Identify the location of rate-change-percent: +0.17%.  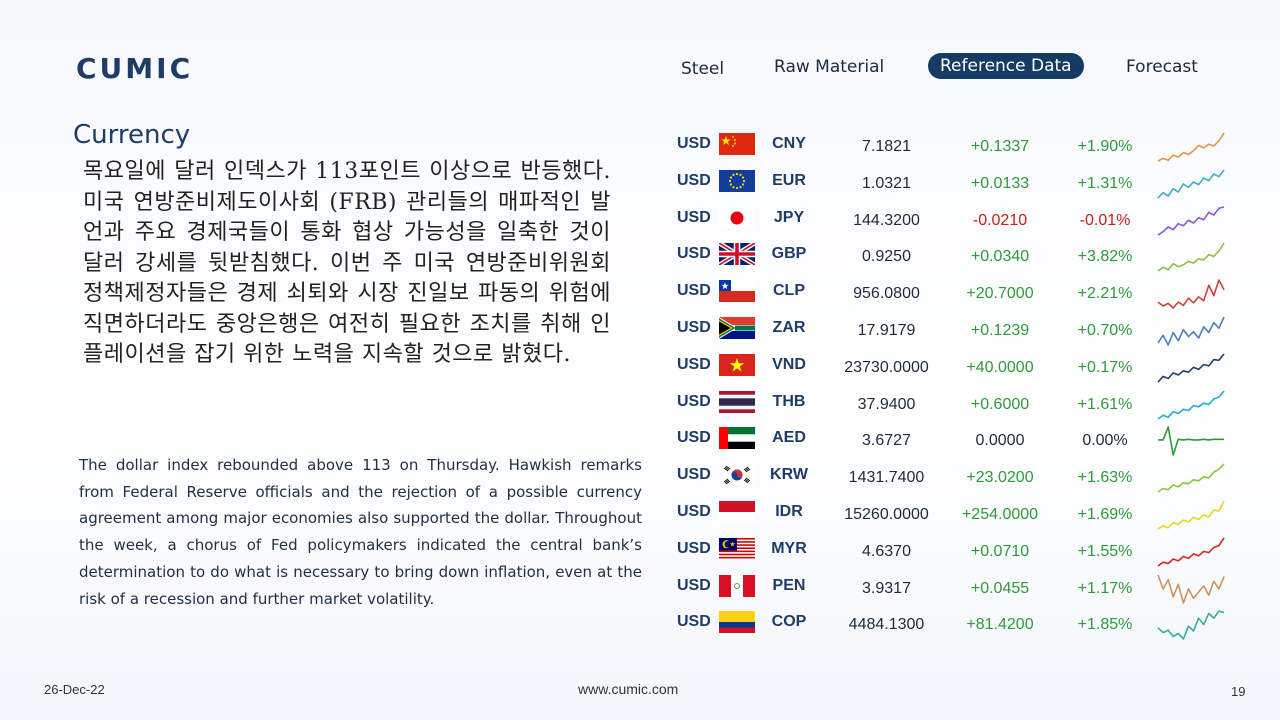
(1105, 367).